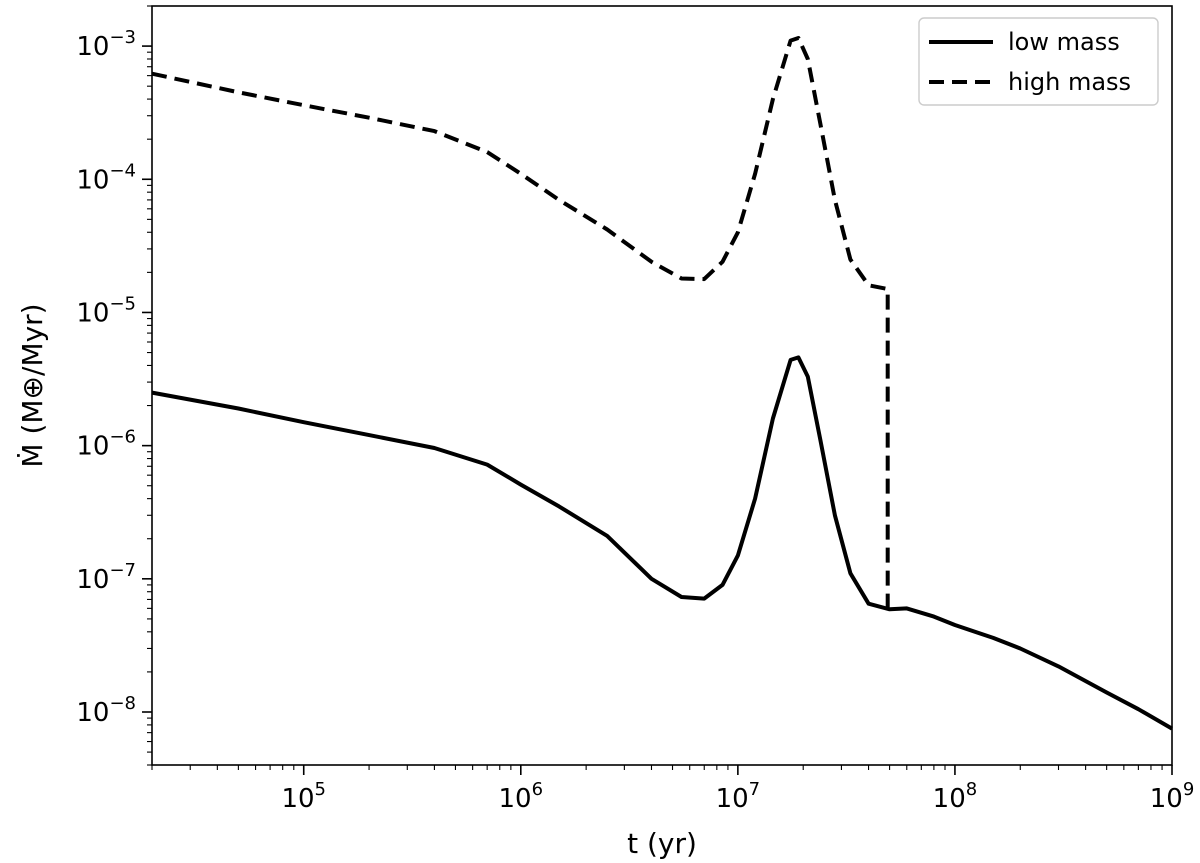 This screenshot has width=1200, height=863. Describe the element at coordinates (1069, 82) in the screenshot. I see `legend-label: high mass` at that location.